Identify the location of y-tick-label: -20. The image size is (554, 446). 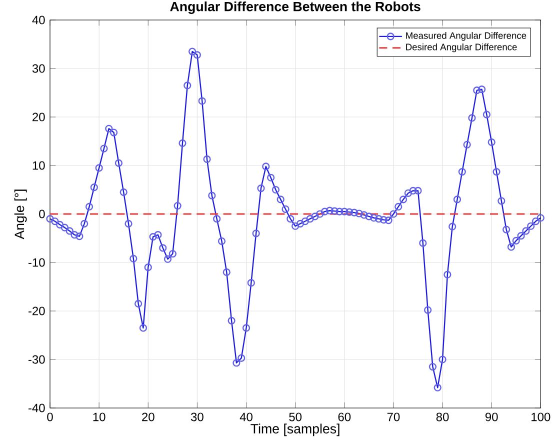
(36, 311).